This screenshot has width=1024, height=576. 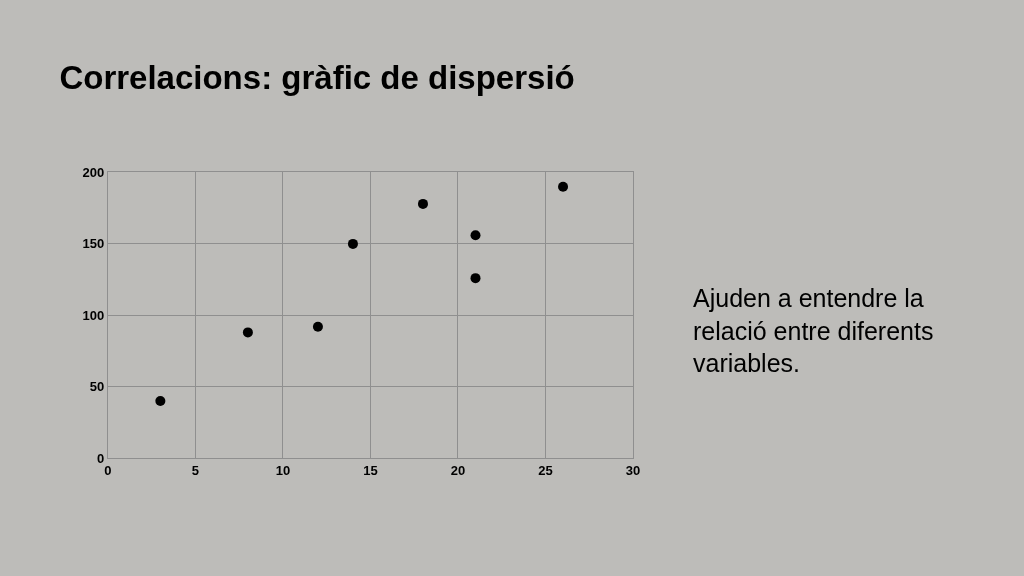 I want to click on y-tick-label: 50, so click(x=97, y=387).